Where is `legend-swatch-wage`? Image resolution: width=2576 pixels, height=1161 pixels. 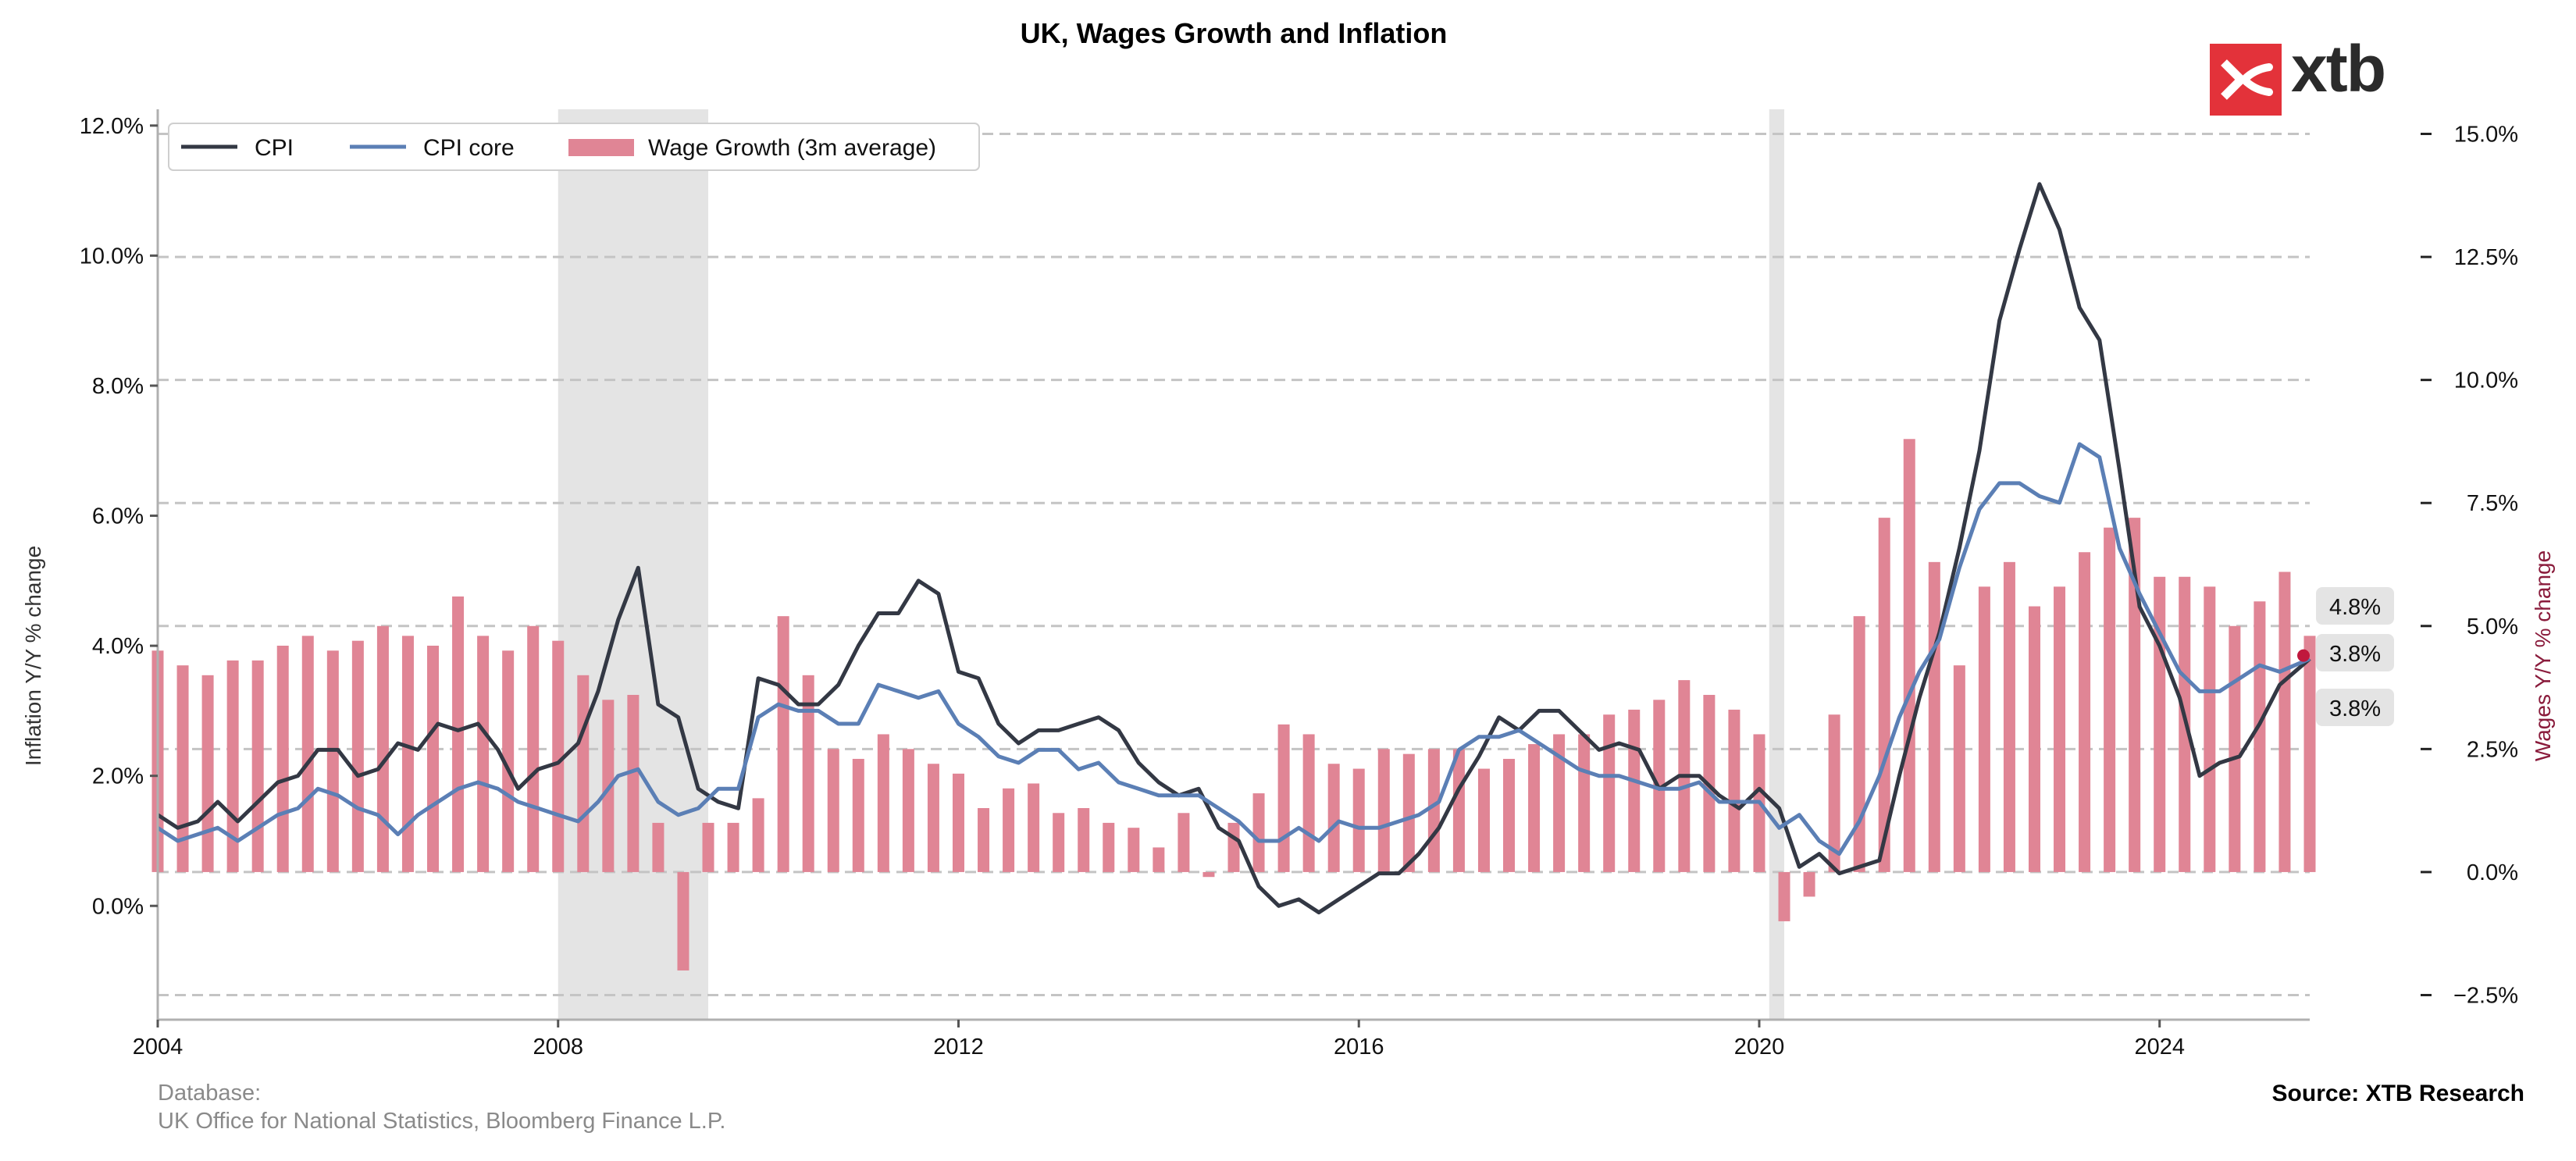
legend-swatch-wage is located at coordinates (601, 147).